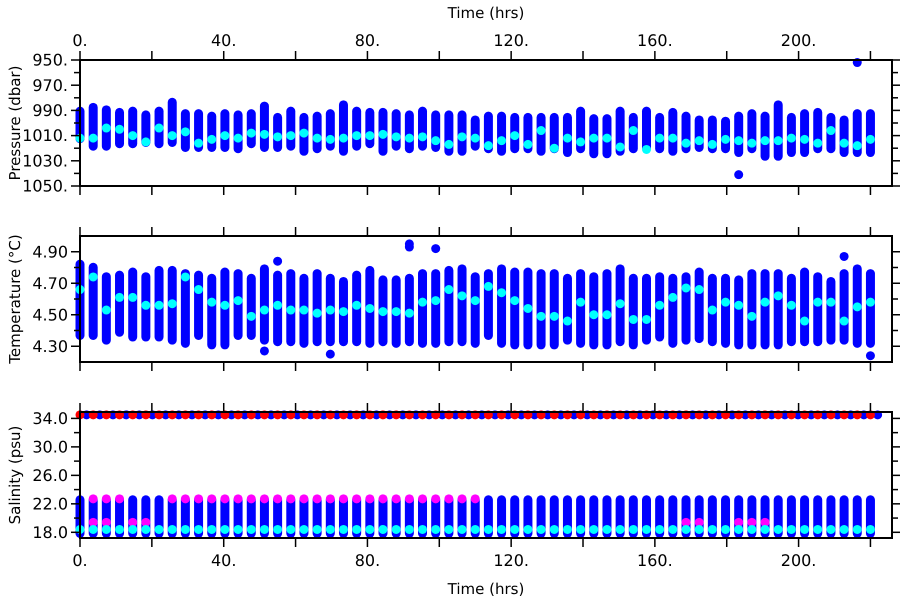 This screenshot has height=600, width=900. What do you see at coordinates (80, 40) in the screenshot?
I see `x2-tick-label: 0.` at bounding box center [80, 40].